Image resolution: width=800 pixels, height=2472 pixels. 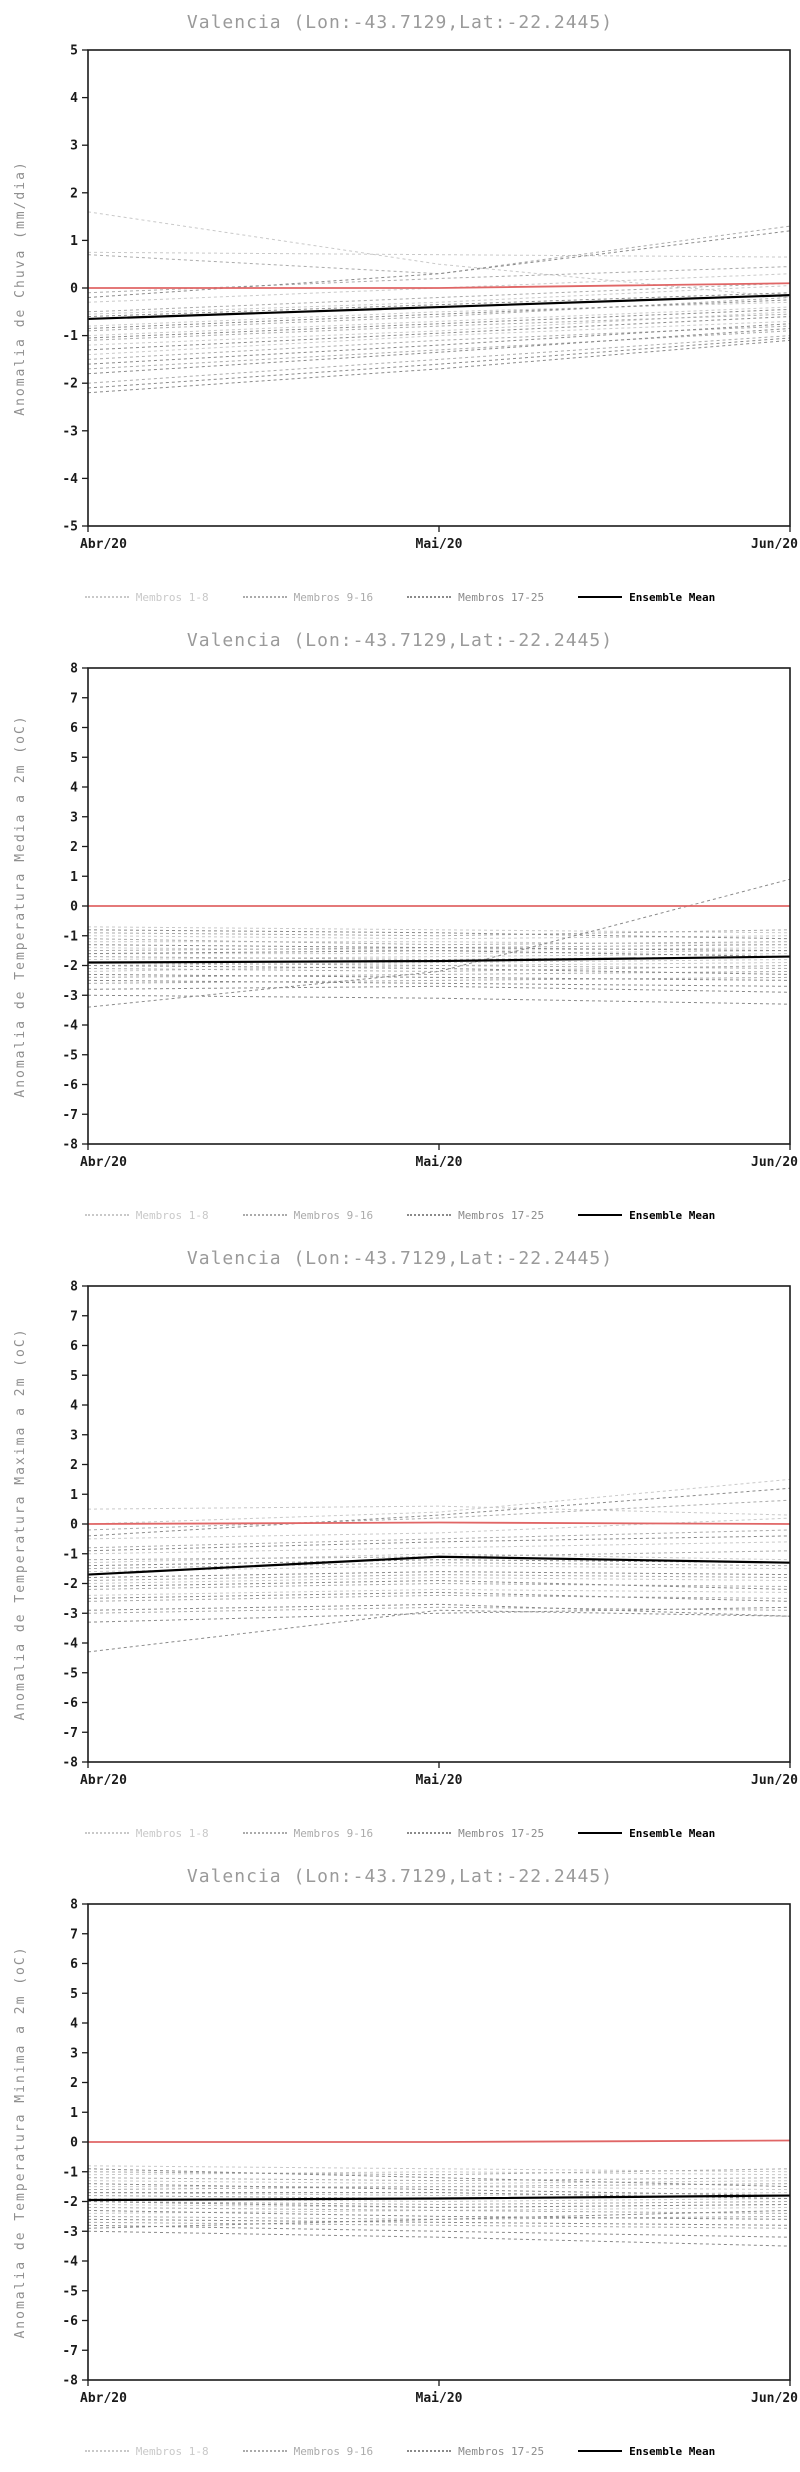 I want to click on svg-text: -3, so click(x=70, y=431).